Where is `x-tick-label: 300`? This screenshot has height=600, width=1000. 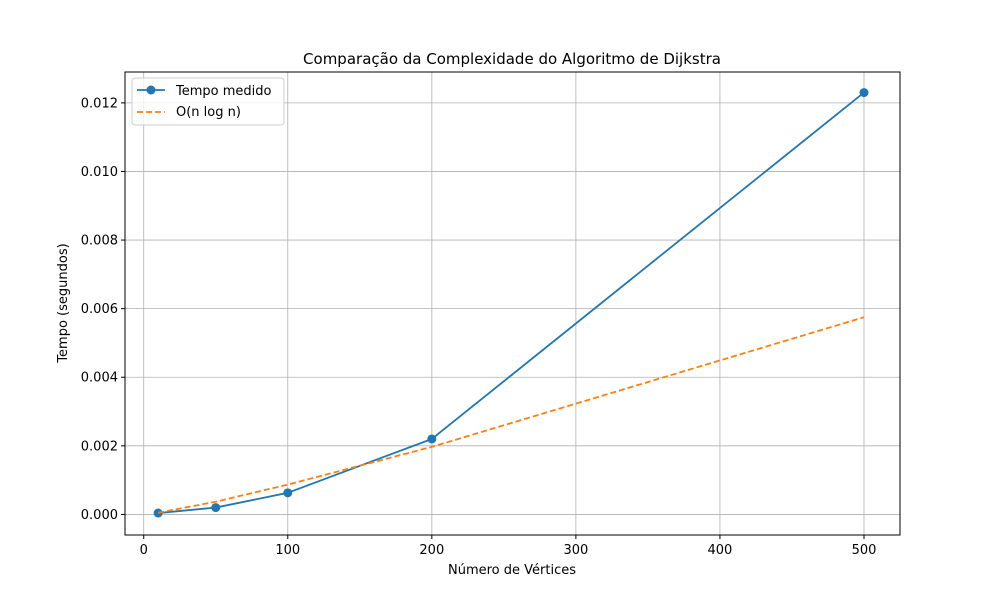
x-tick-label: 300 is located at coordinates (575, 550).